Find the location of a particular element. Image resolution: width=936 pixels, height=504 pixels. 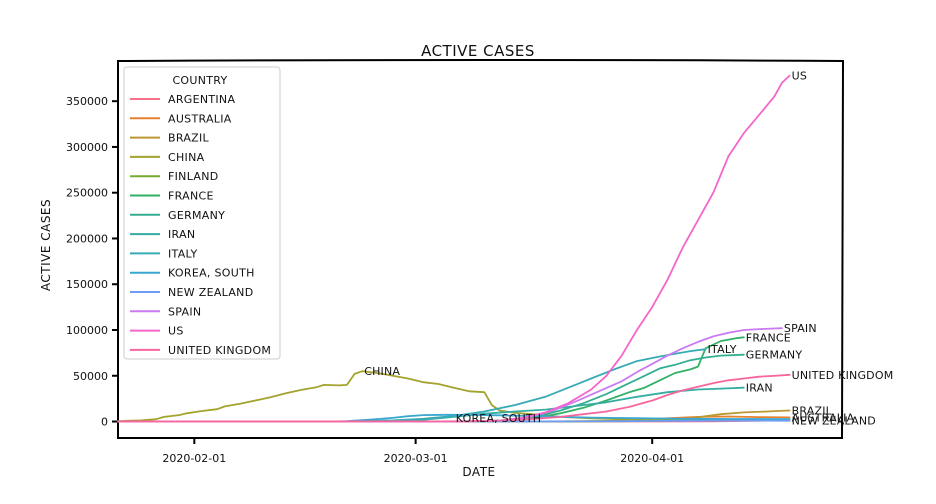

y-tick-label: 150000 is located at coordinates (87, 284).